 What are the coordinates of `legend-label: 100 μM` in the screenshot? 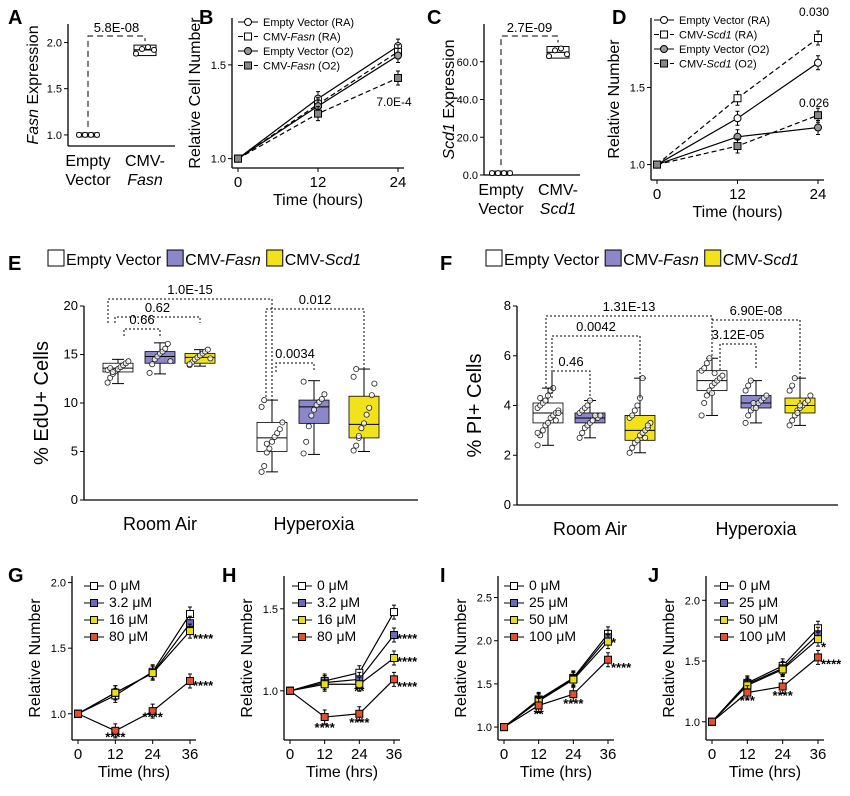 It's located at (552, 636).